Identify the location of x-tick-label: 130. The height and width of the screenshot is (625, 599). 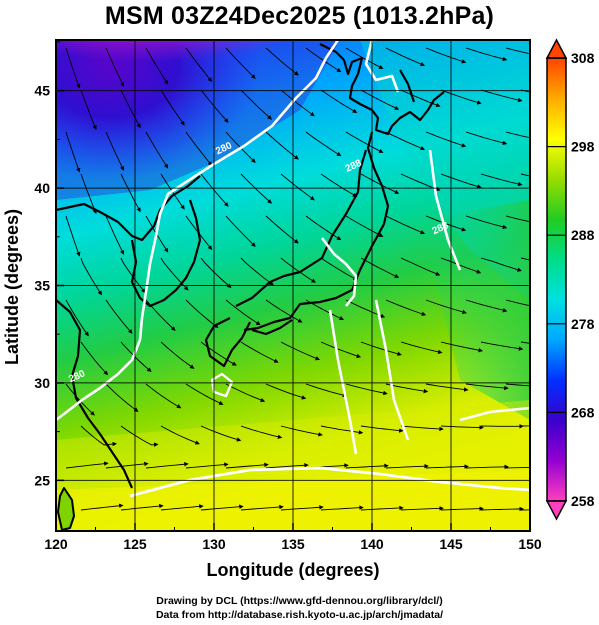
(214, 544).